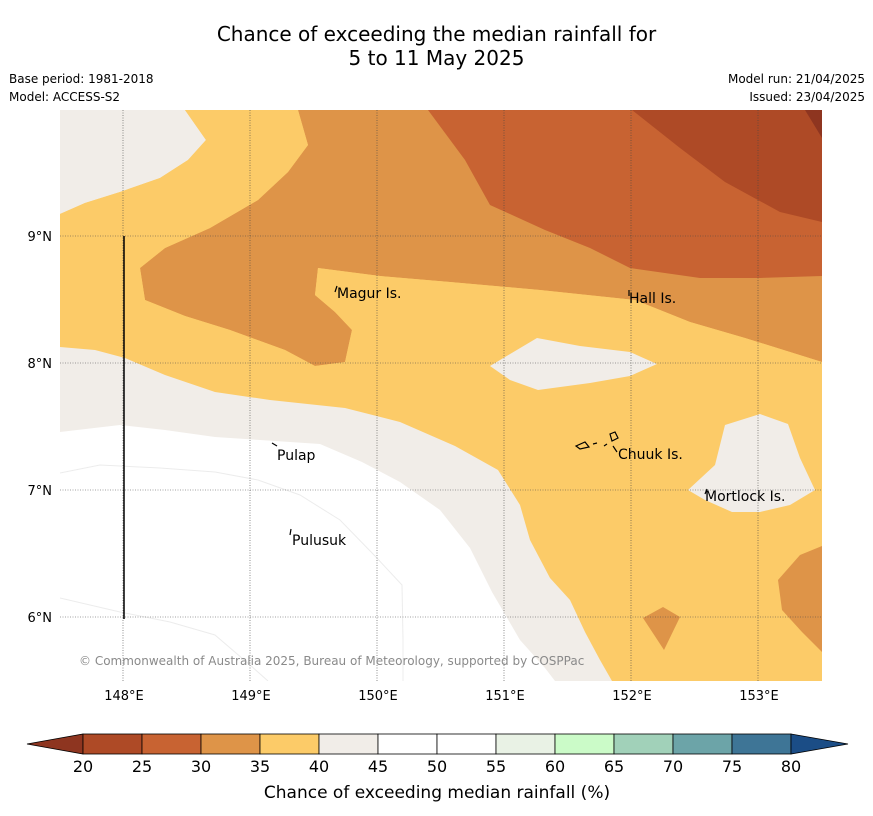 This screenshot has height=816, width=873. I want to click on colorbar-tick-label: 65, so click(614, 766).